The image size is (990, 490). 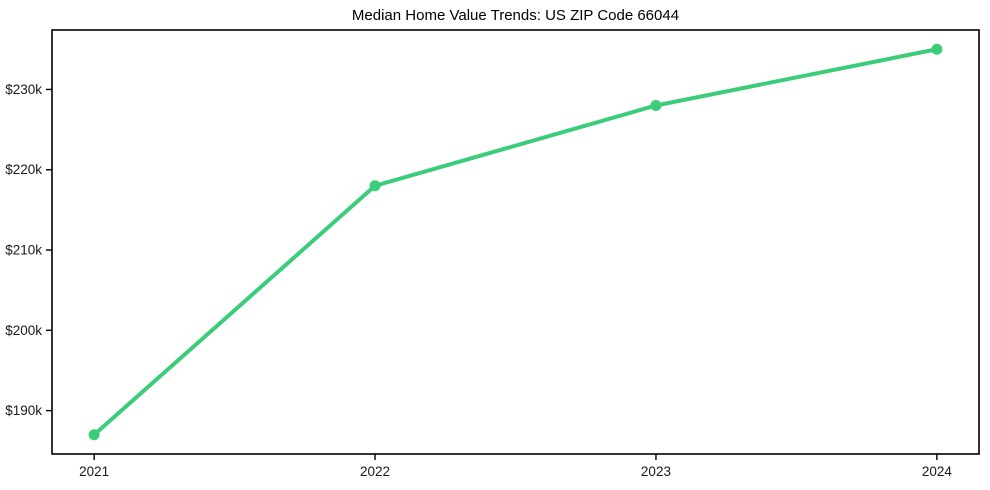 I want to click on y-axis-tick-label: $230k, so click(x=23, y=89).